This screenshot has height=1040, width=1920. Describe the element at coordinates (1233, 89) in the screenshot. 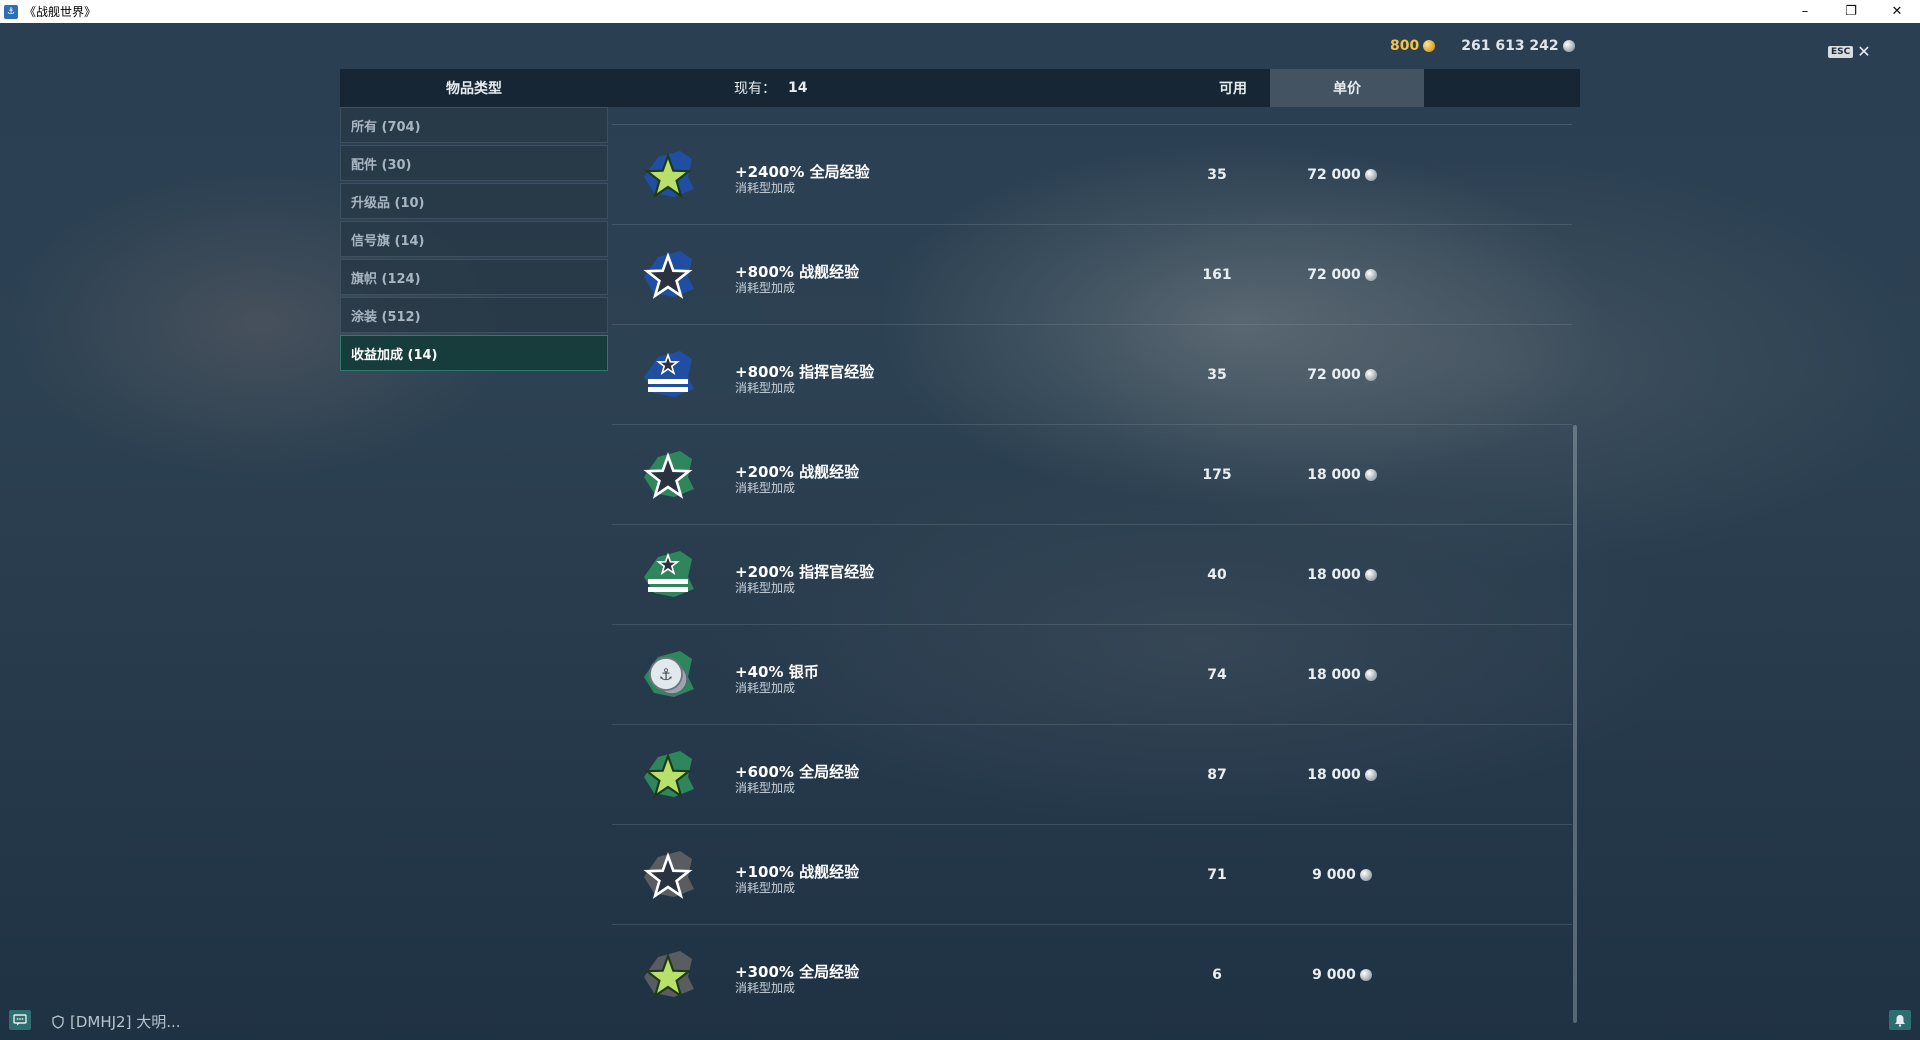

I see `sort-available-header: 可用` at that location.